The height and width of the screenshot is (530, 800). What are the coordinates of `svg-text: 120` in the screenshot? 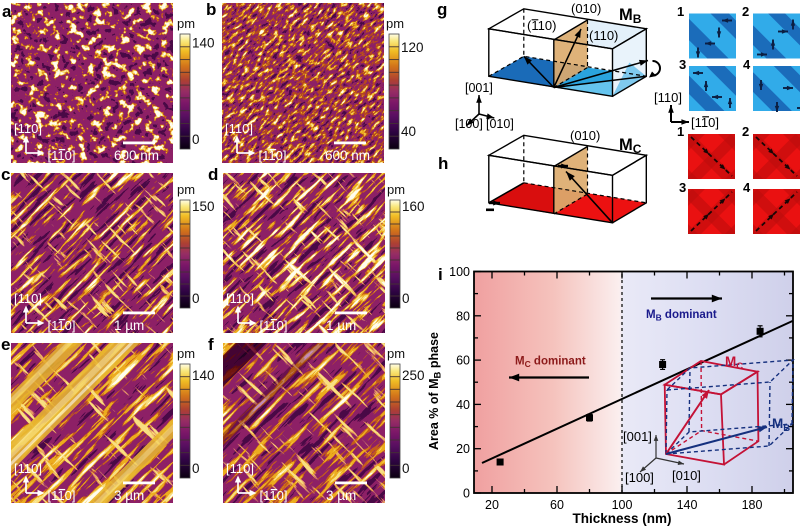 It's located at (412, 47).